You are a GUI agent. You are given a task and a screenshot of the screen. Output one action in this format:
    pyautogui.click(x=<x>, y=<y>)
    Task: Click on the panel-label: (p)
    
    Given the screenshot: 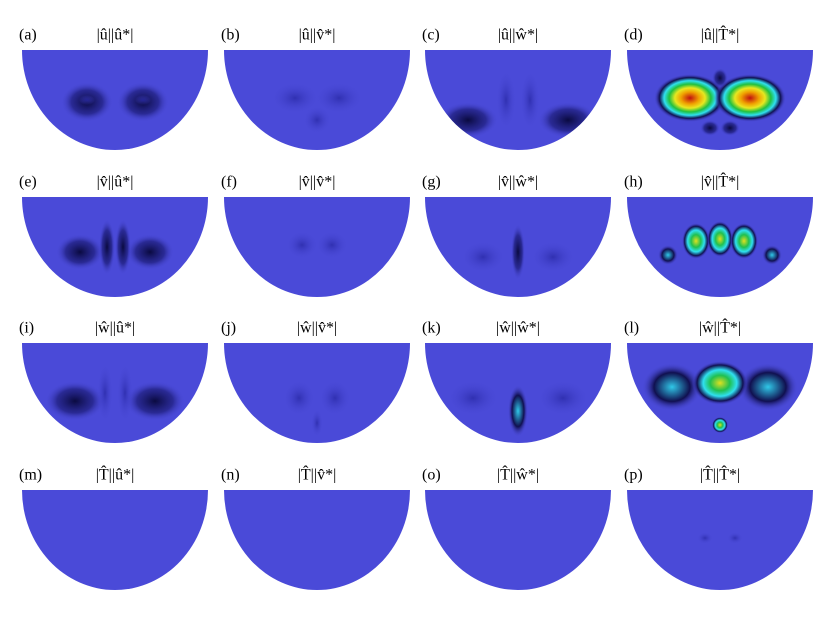 What is the action you would take?
    pyautogui.click(x=633, y=475)
    